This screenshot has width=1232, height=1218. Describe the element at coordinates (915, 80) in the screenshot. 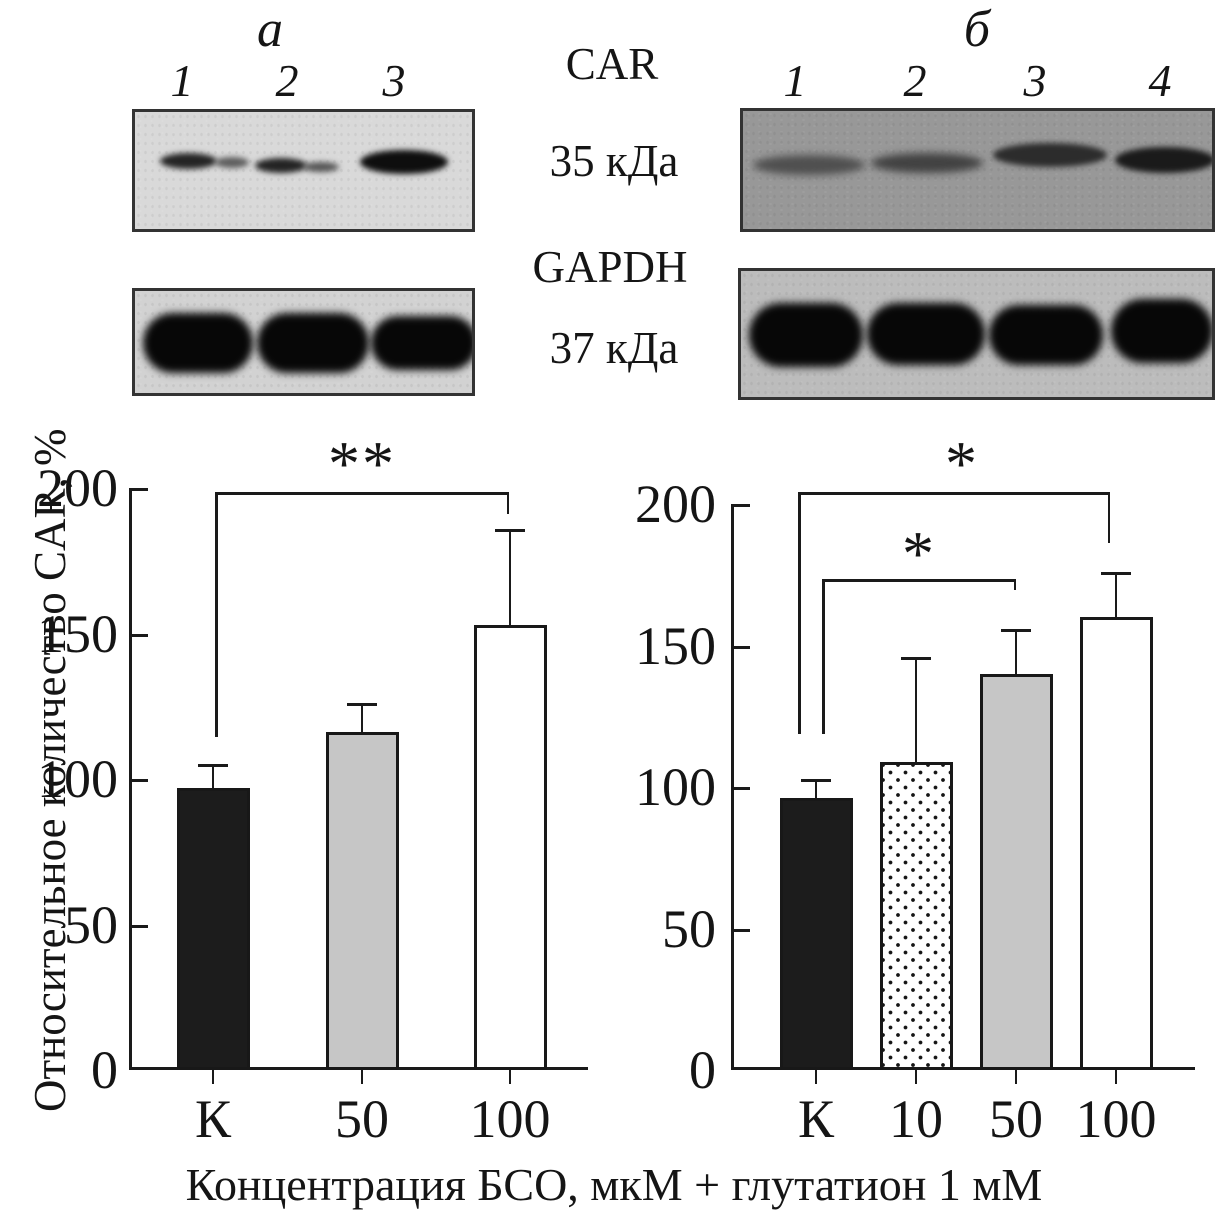

I see `panel-b-lane-2-label: 2` at that location.